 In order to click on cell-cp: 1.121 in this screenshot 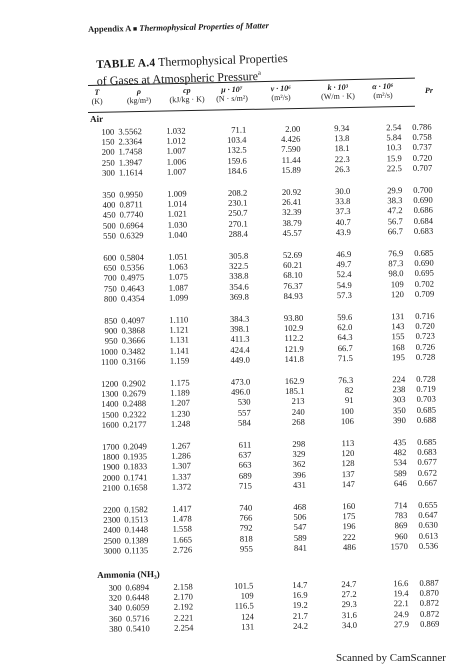, I will do `click(179, 329)`.